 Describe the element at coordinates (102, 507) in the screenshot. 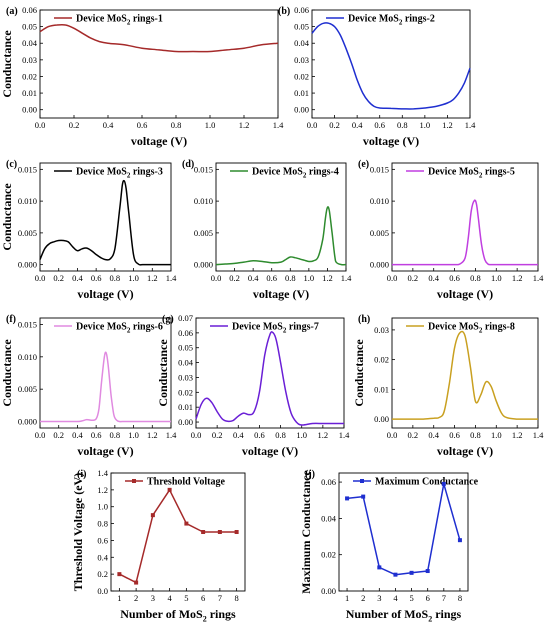

I see `y-tick-label: 1.0` at that location.